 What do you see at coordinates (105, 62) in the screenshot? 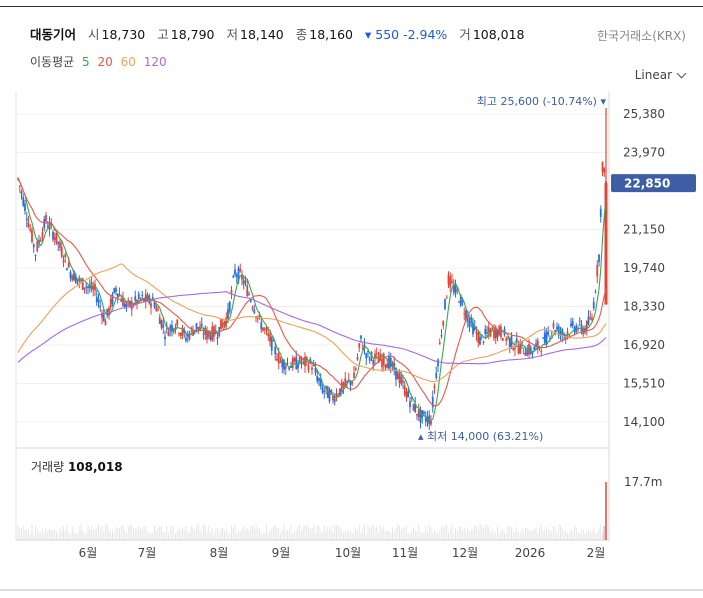
I see `ma-20: 20` at bounding box center [105, 62].